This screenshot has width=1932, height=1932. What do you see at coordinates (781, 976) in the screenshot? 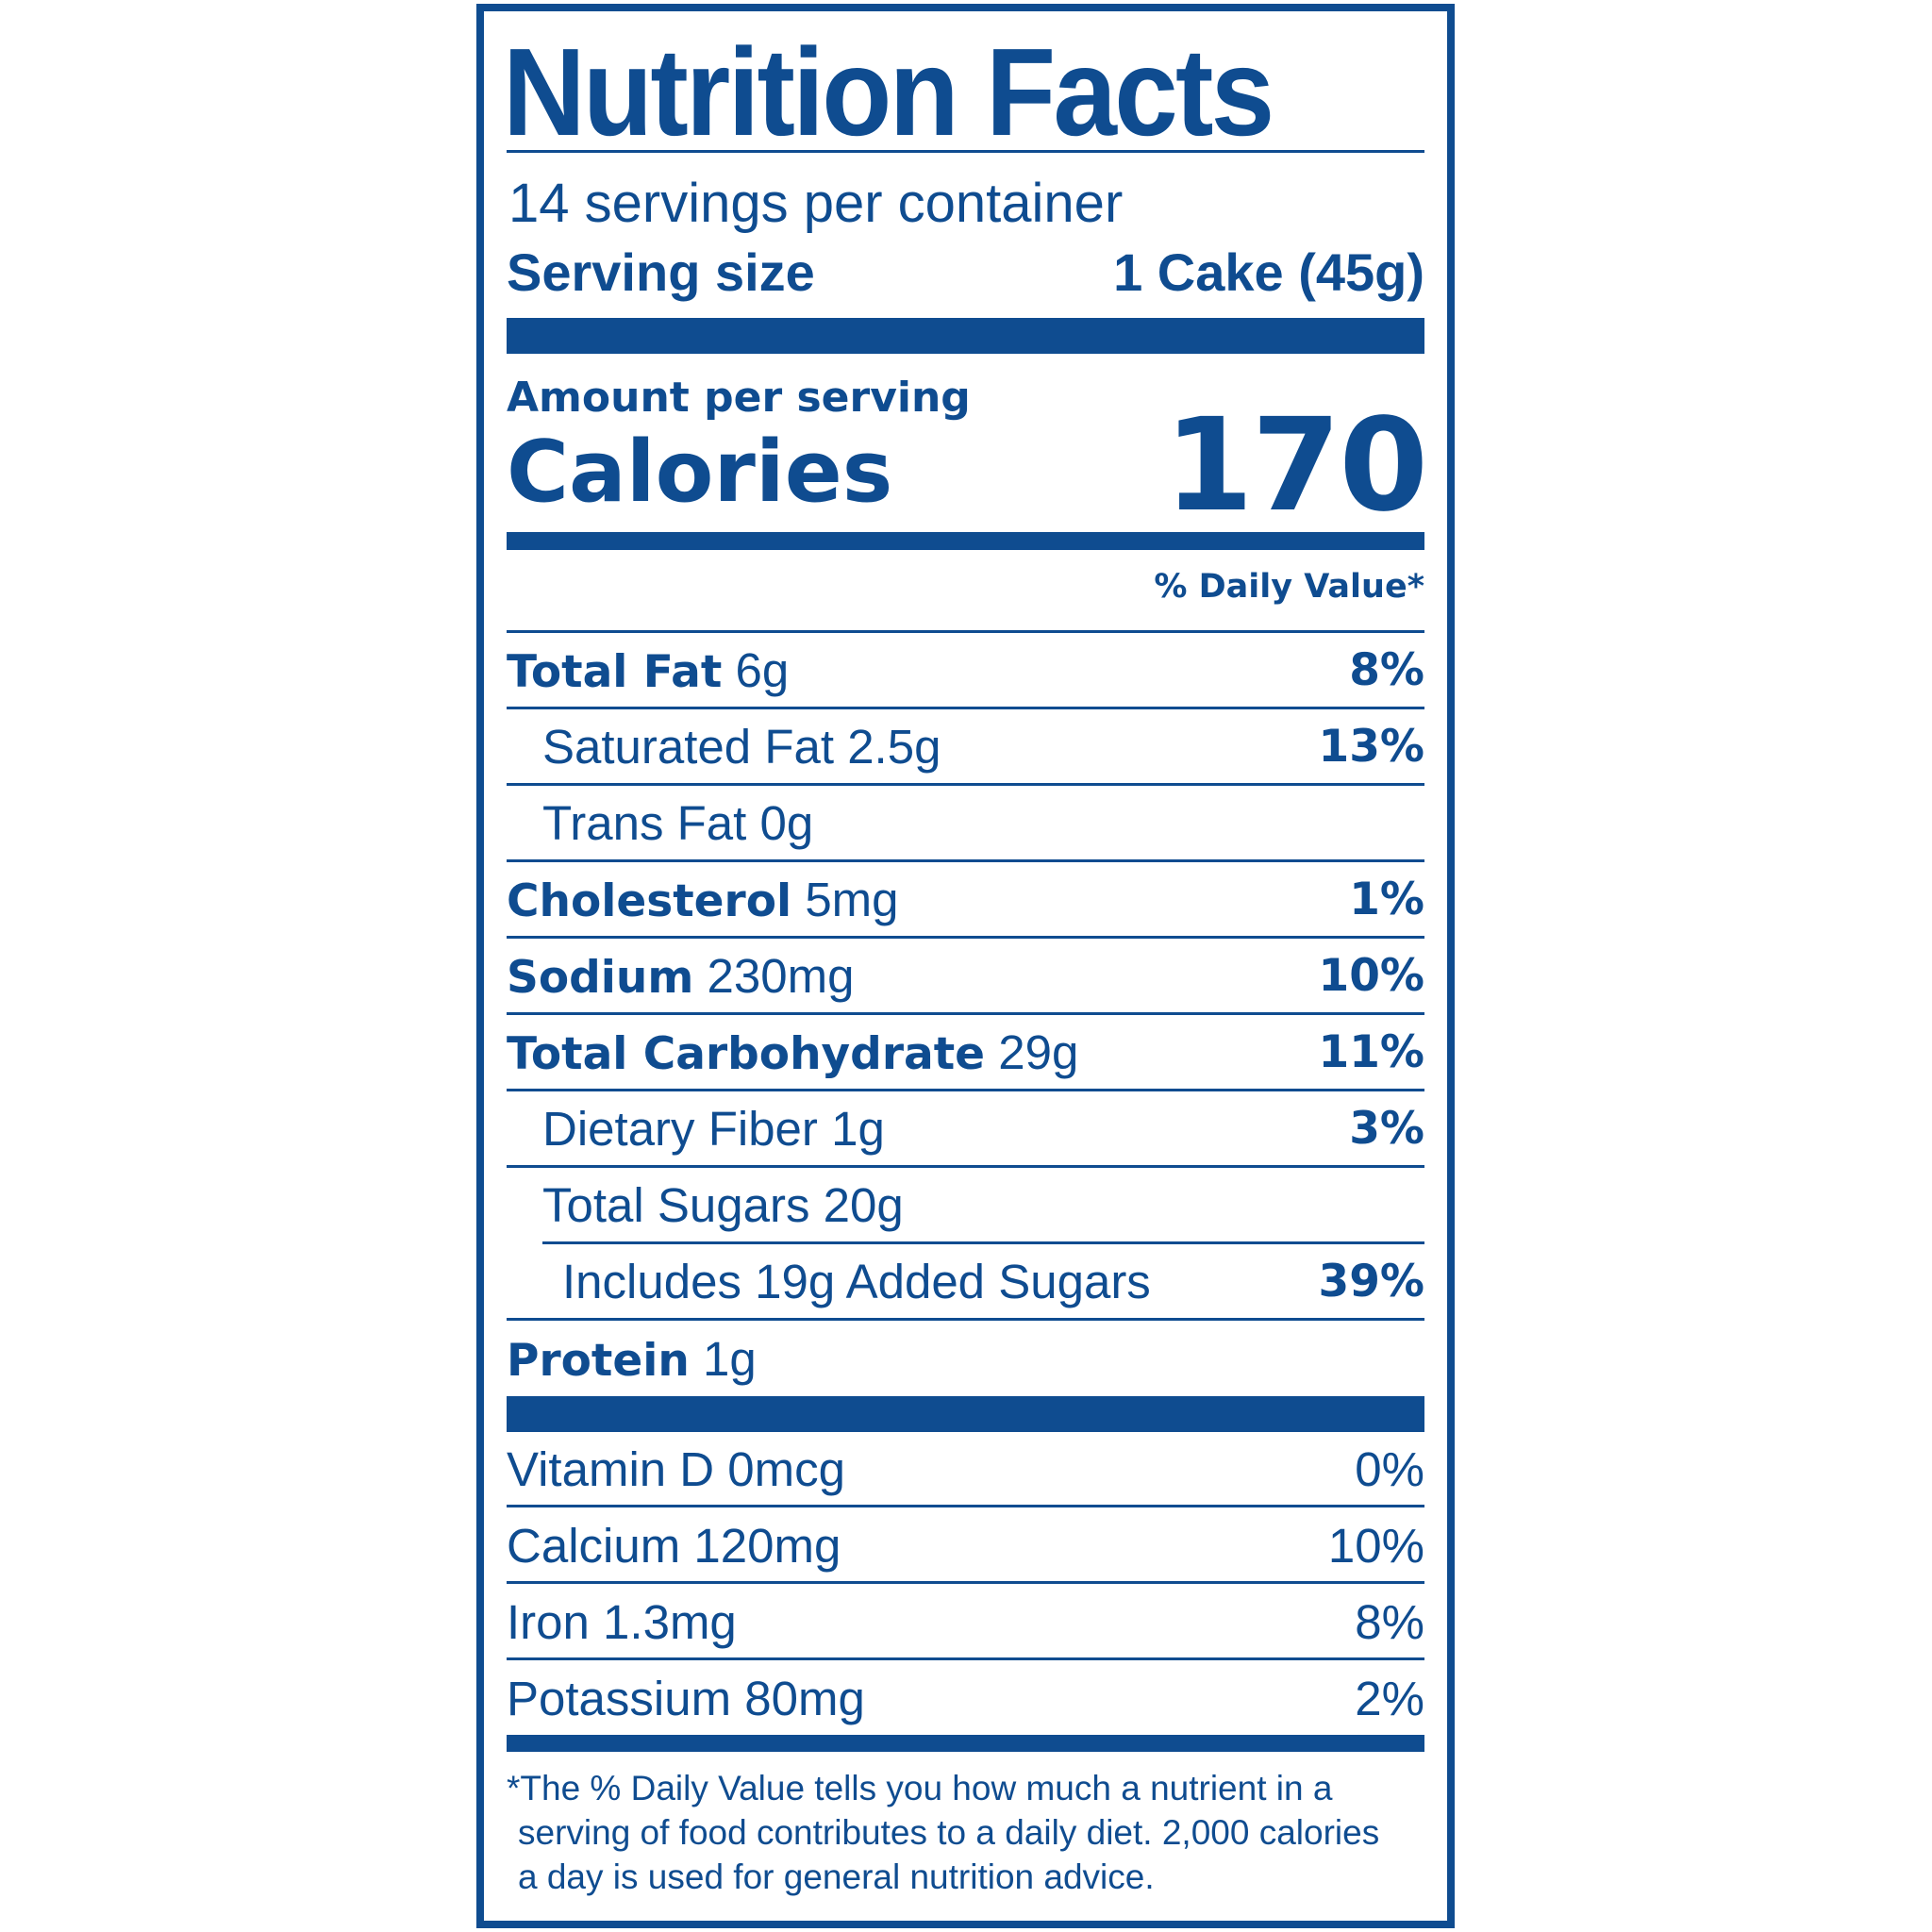
I see `nutrient-amount: 230mg` at bounding box center [781, 976].